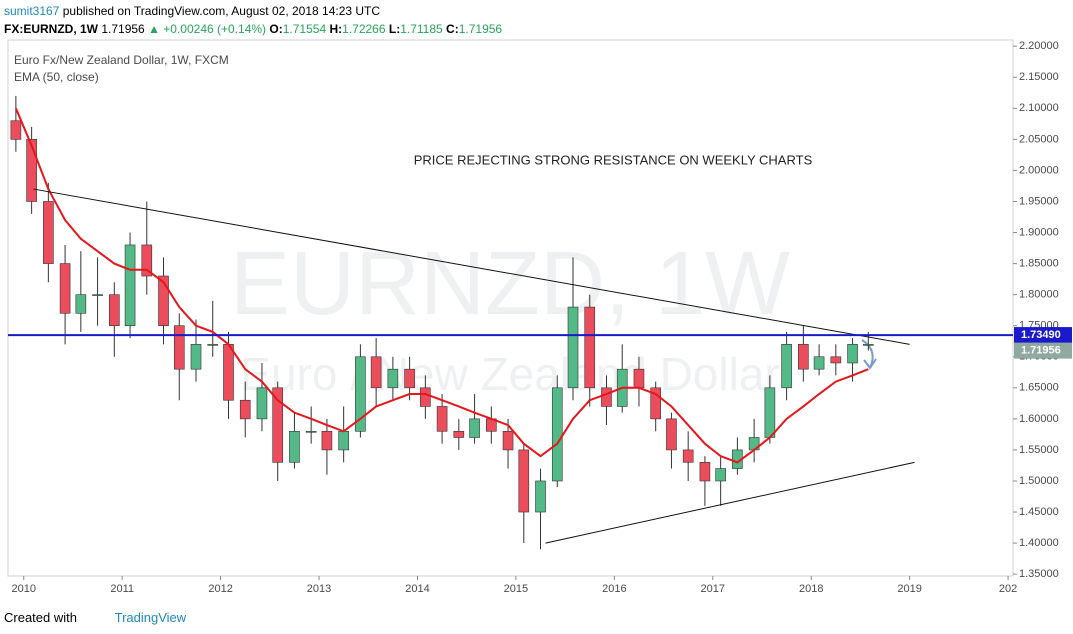  Describe the element at coordinates (276, 29) in the screenshot. I see `o-label: O:` at that location.